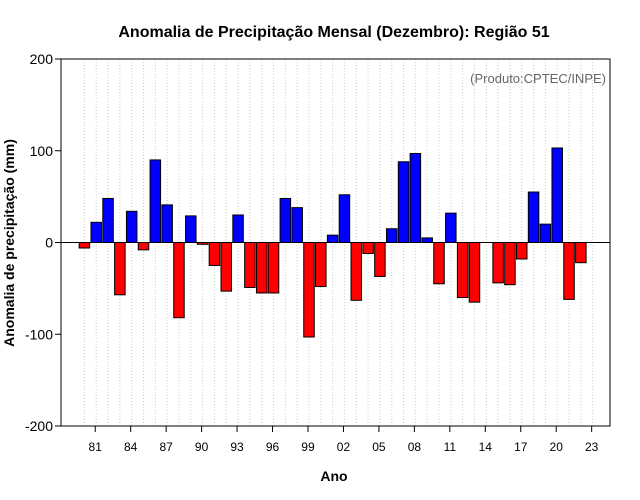 The image size is (640, 500). What do you see at coordinates (49, 243) in the screenshot?
I see `y-tick-label: 0` at bounding box center [49, 243].